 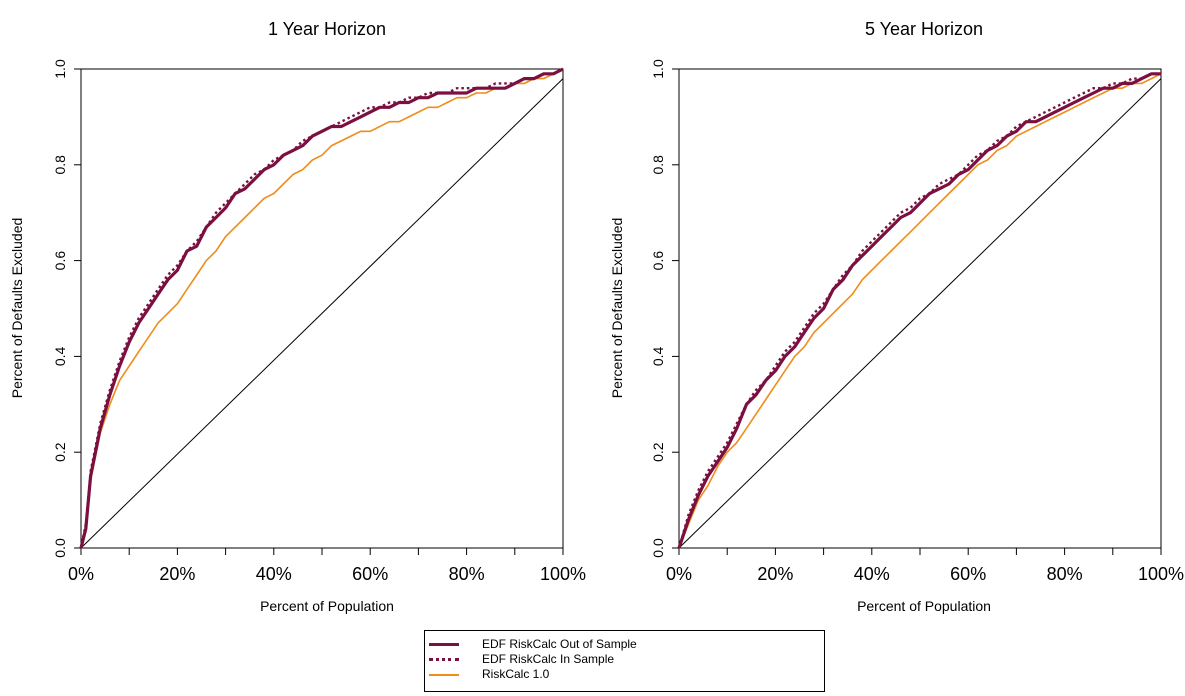 What do you see at coordinates (924, 29) in the screenshot?
I see `chart-title: 5 Year Horizon` at bounding box center [924, 29].